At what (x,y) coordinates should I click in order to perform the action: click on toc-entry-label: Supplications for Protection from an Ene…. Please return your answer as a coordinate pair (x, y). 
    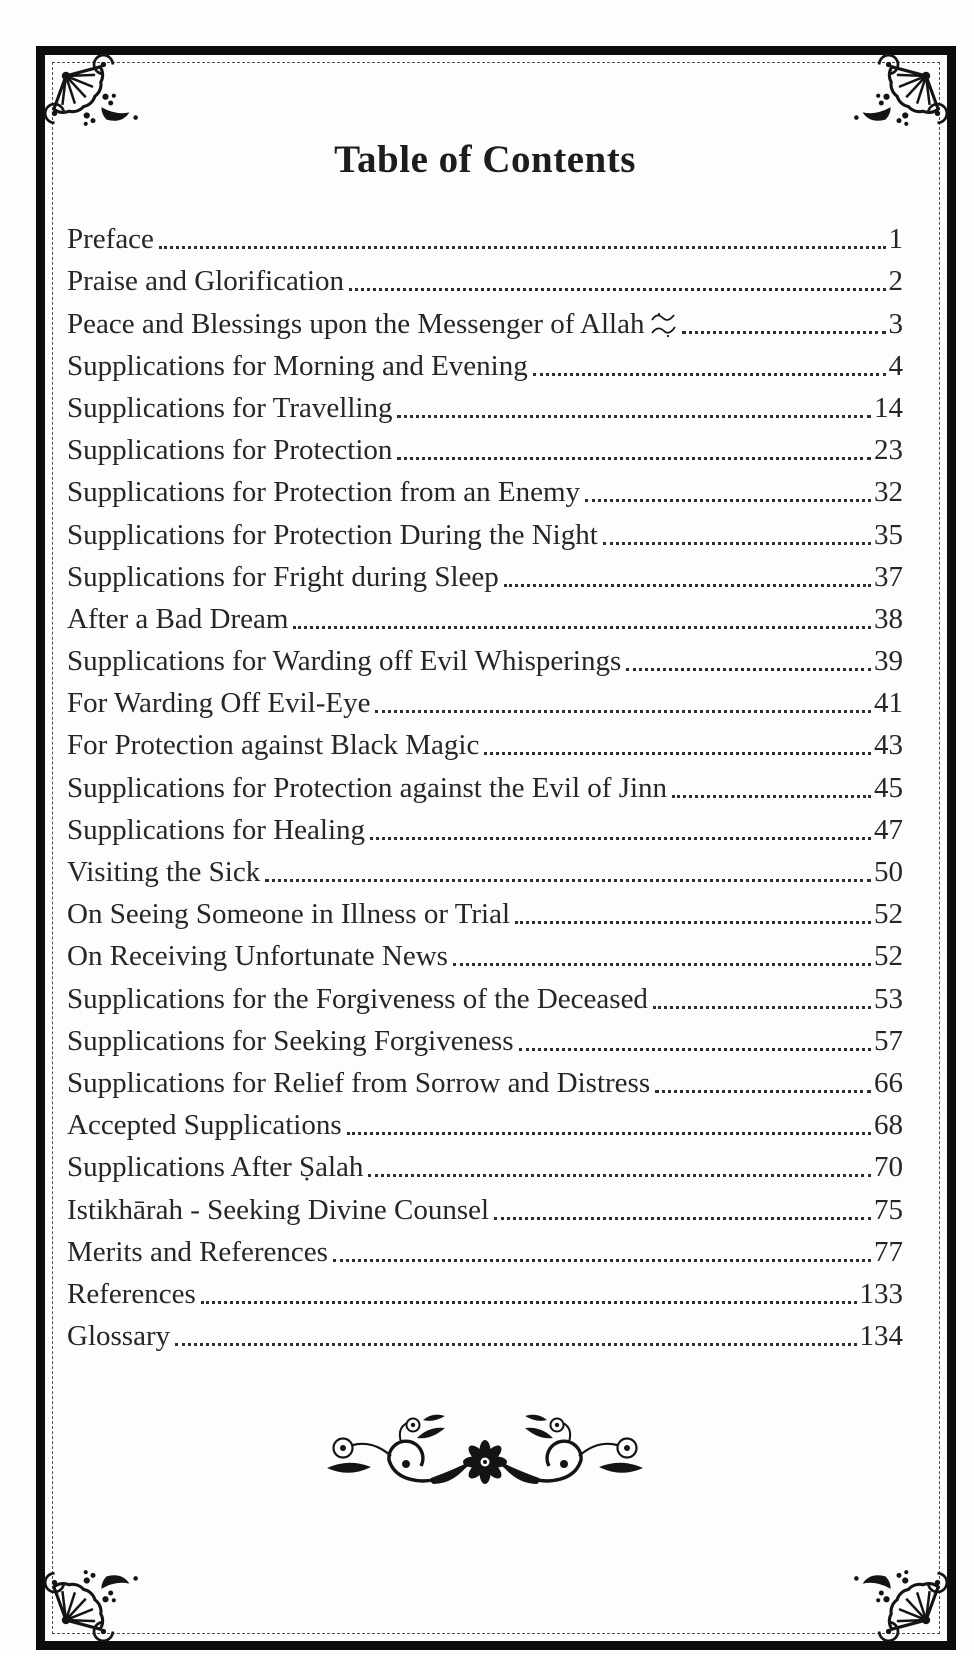
    Looking at the image, I should click on (324, 492).